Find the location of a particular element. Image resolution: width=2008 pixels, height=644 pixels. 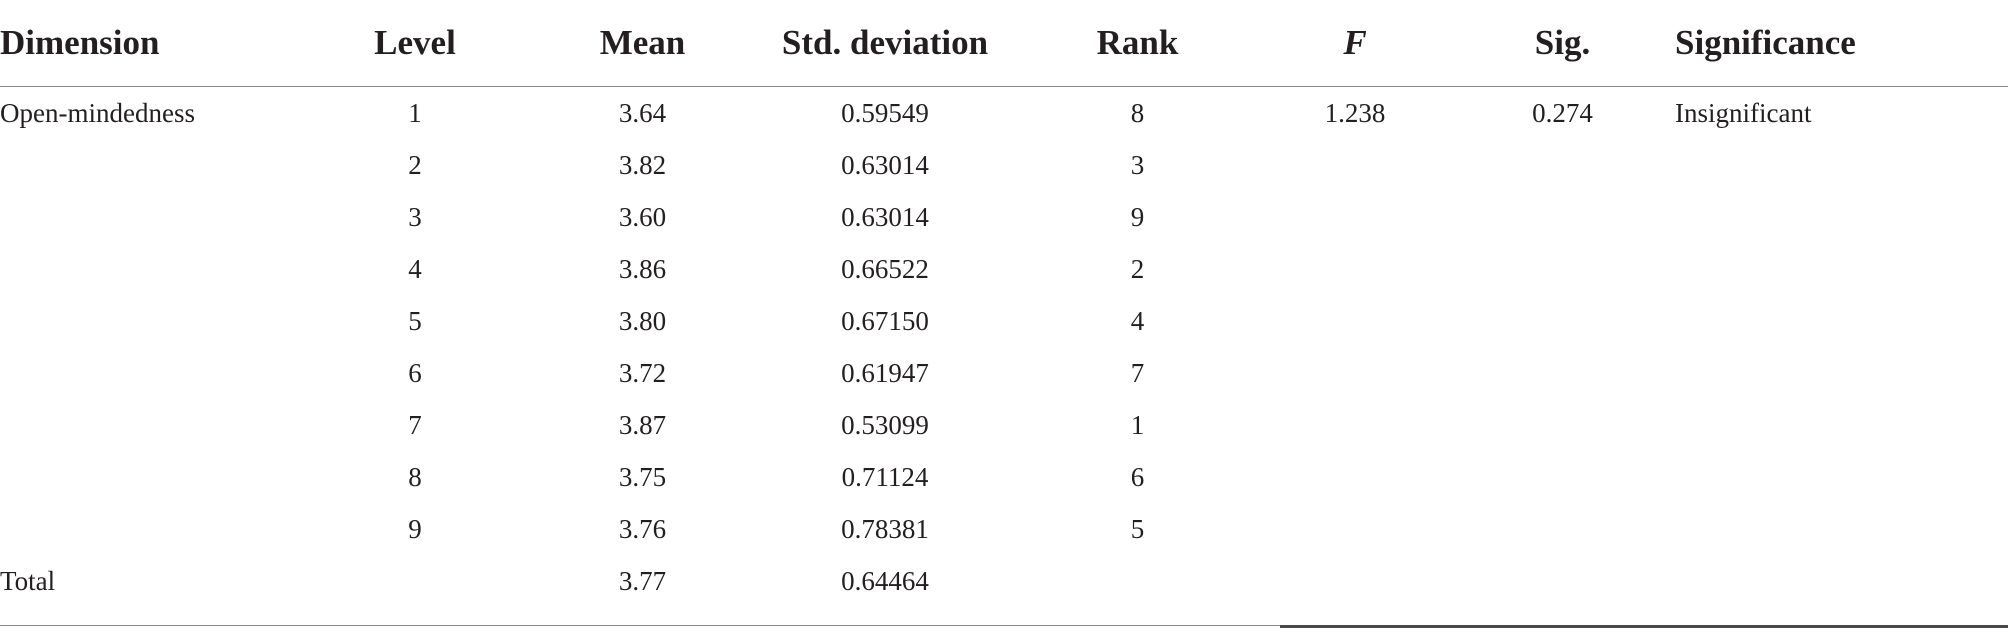

cell-std-deviation: 0.61947 is located at coordinates (885, 372).